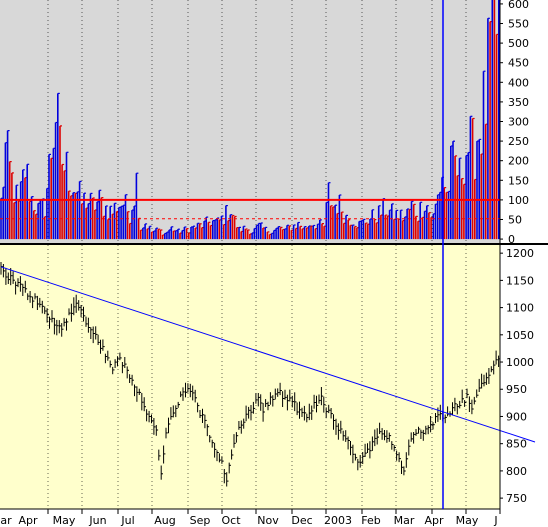 This screenshot has width=548, height=527. I want to click on x-tick-label: 2003, so click(338, 520).